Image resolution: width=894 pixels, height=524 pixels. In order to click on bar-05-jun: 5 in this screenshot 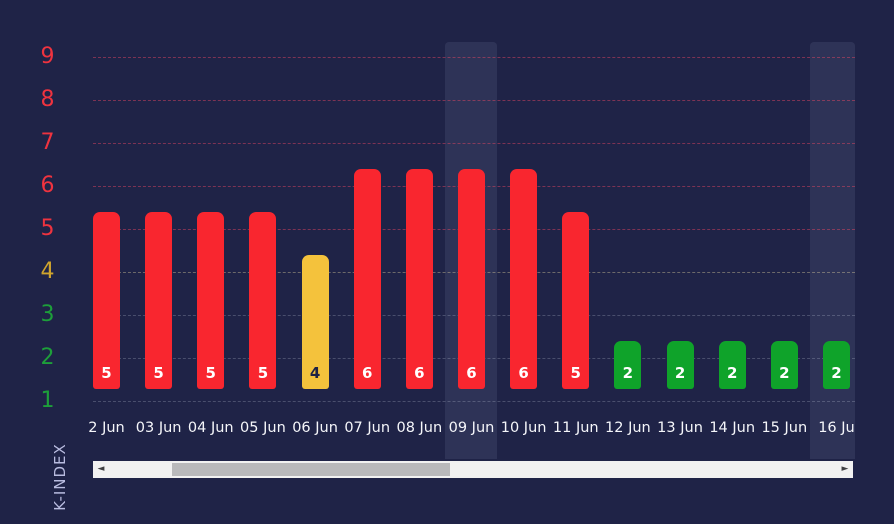, I will do `click(263, 300)`.